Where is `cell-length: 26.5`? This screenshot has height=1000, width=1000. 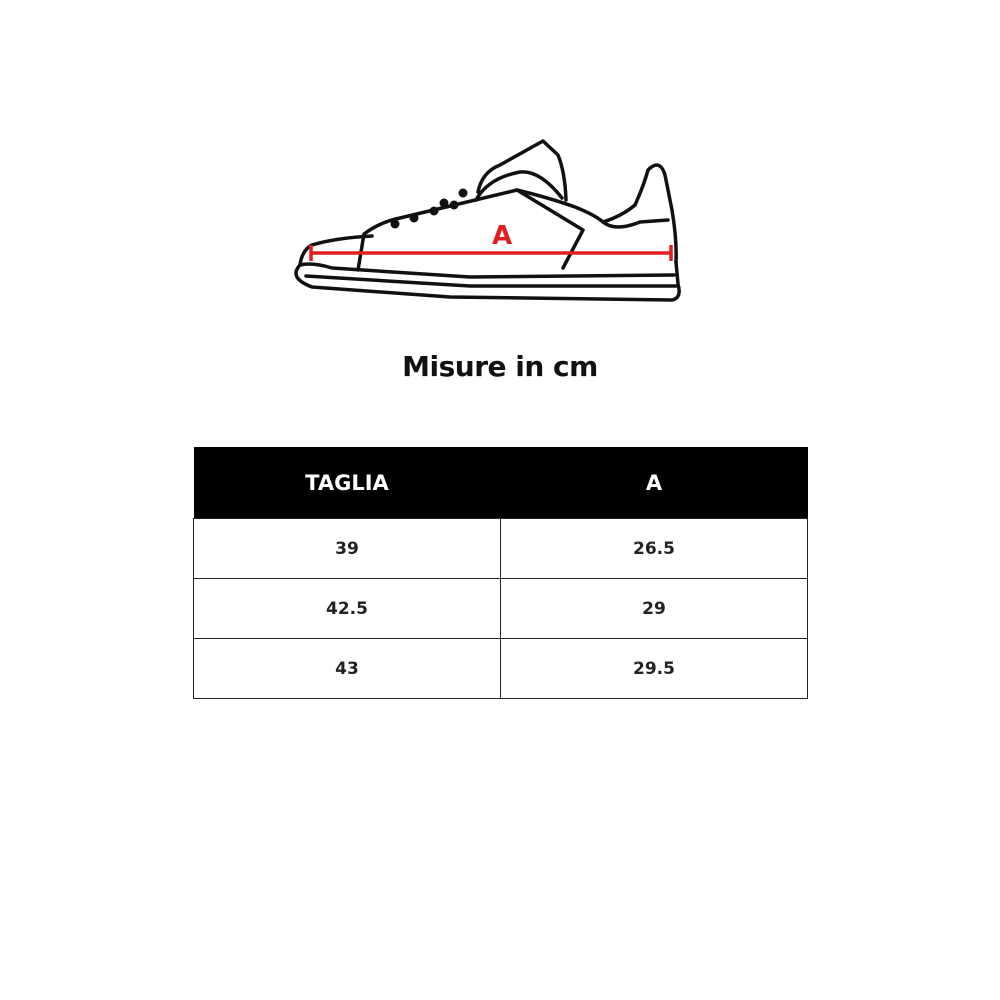 cell-length: 26.5 is located at coordinates (654, 548).